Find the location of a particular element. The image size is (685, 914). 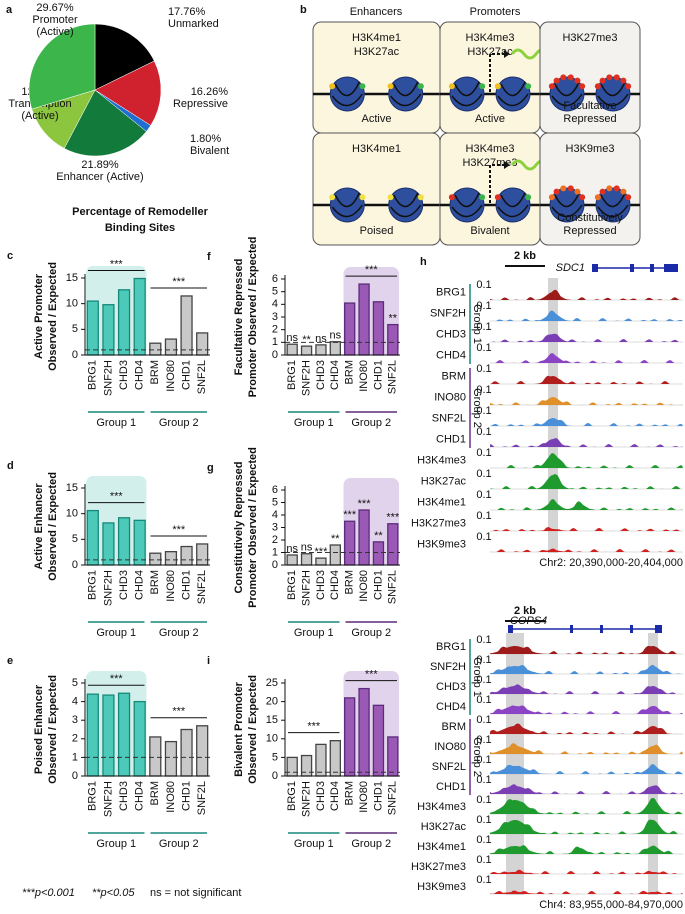

arrow-head is located at coordinates (507, 54).